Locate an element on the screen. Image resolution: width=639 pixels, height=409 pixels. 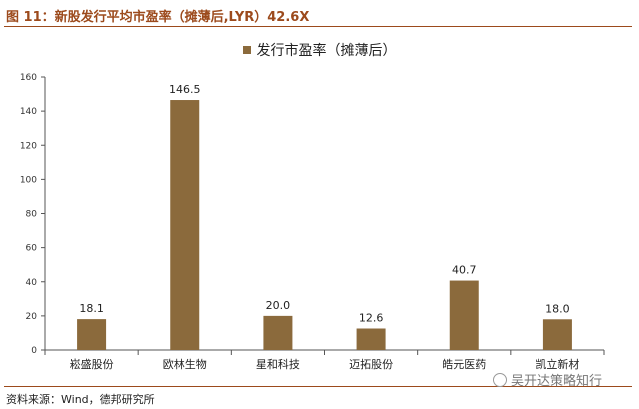
y-tick-label: 60 is located at coordinates (32, 249).